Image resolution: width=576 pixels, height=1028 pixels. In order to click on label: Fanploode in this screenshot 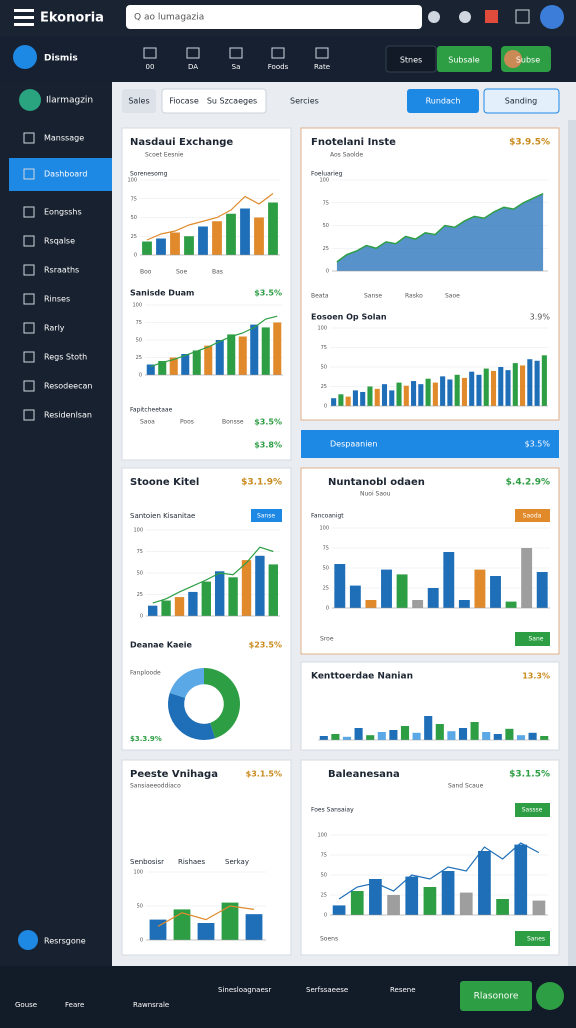, I will do `click(145, 673)`.